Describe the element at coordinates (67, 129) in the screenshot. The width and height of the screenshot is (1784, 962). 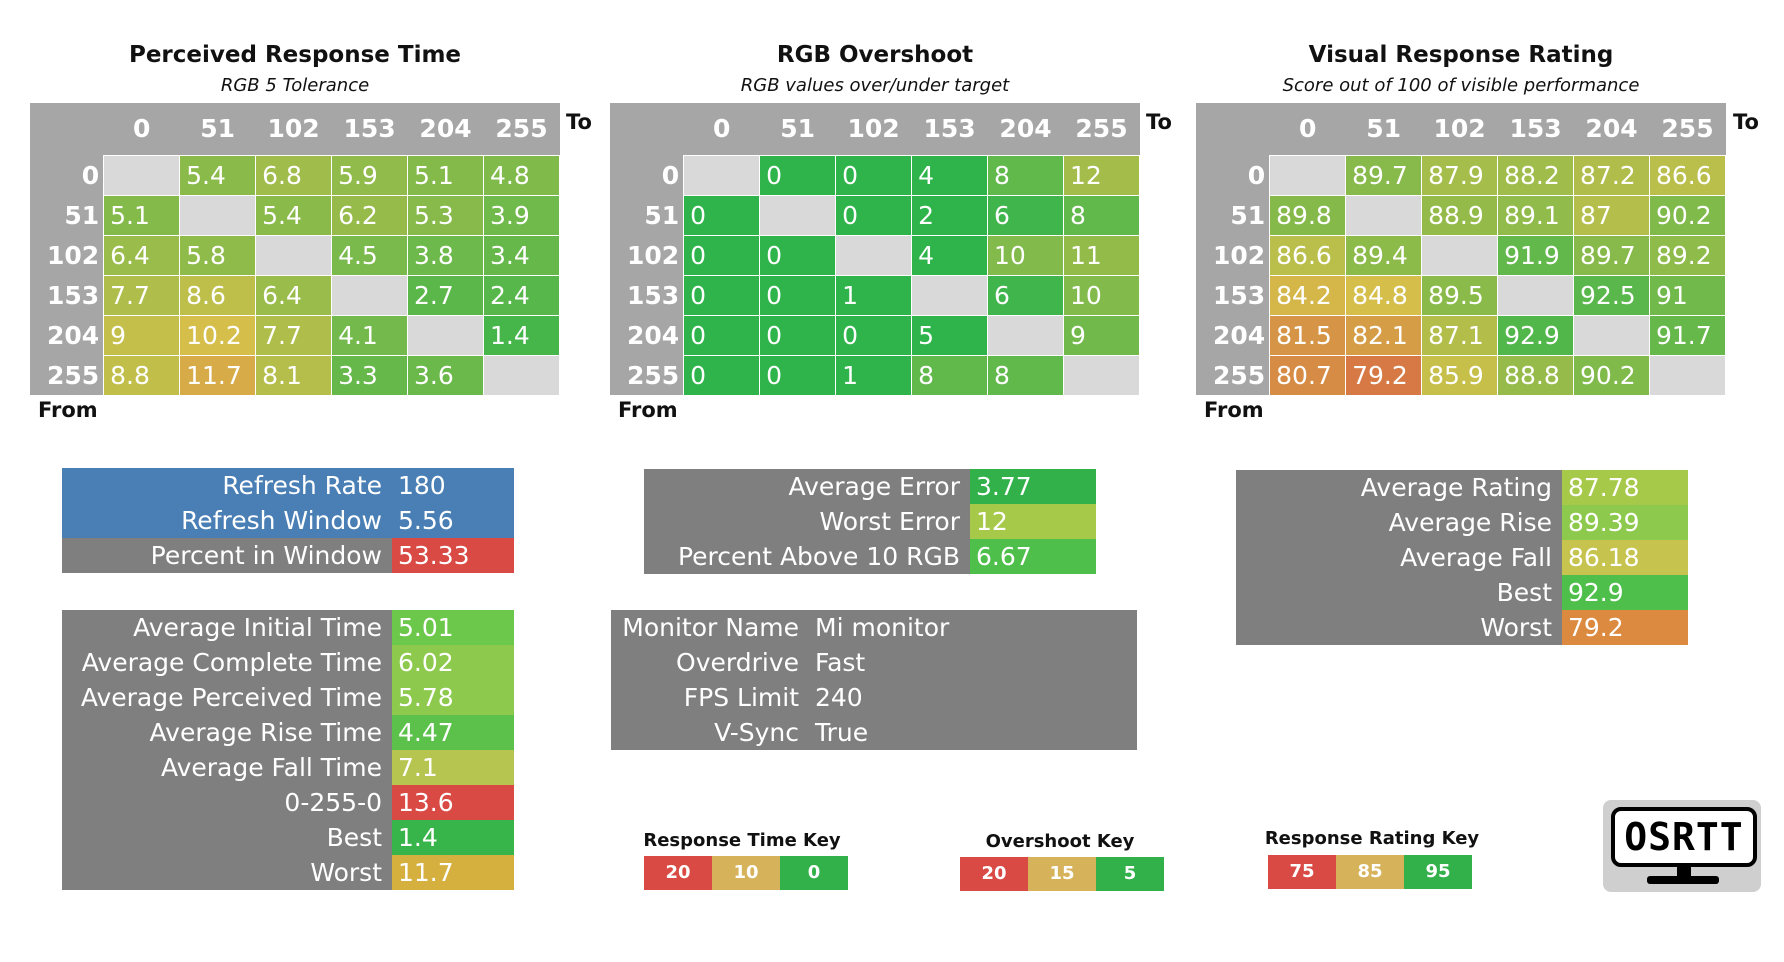
I see `heatmap-corner` at that location.